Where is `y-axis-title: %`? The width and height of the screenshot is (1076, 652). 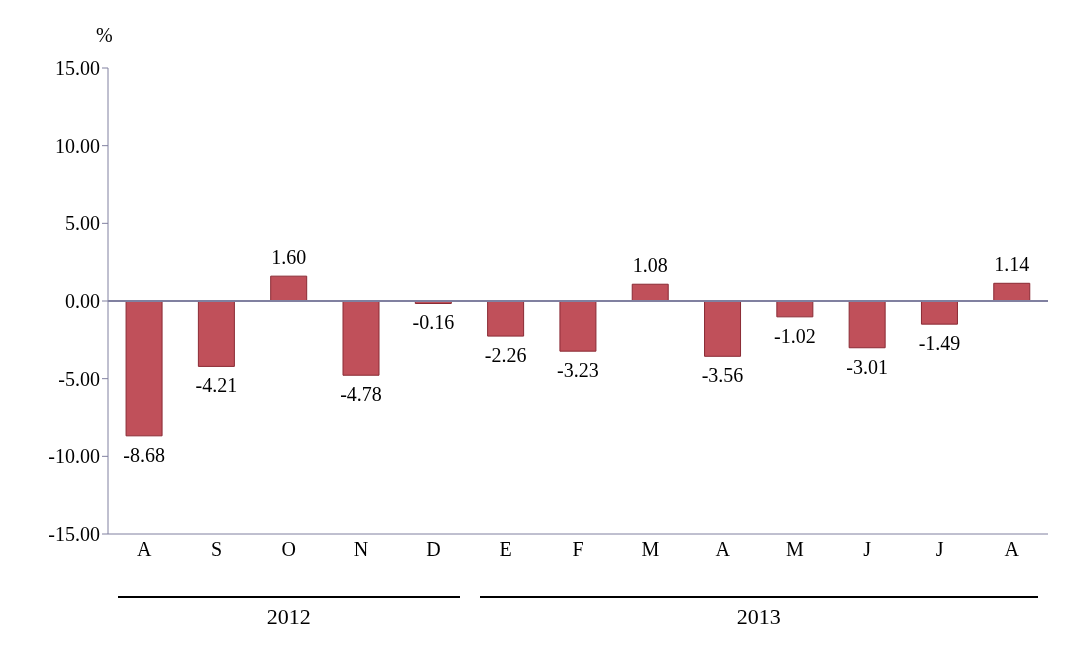
y-axis-title: % is located at coordinates (104, 35).